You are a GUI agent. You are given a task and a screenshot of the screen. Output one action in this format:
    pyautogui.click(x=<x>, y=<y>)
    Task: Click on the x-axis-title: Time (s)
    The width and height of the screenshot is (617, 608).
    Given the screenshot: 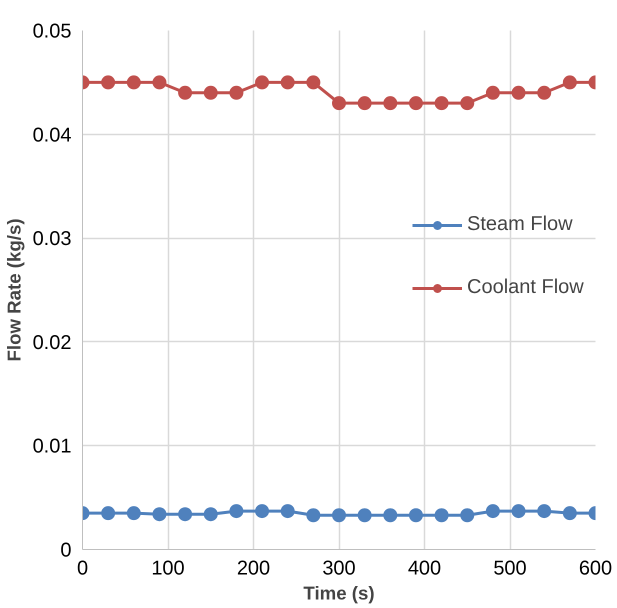 What is the action you would take?
    pyautogui.click(x=339, y=593)
    